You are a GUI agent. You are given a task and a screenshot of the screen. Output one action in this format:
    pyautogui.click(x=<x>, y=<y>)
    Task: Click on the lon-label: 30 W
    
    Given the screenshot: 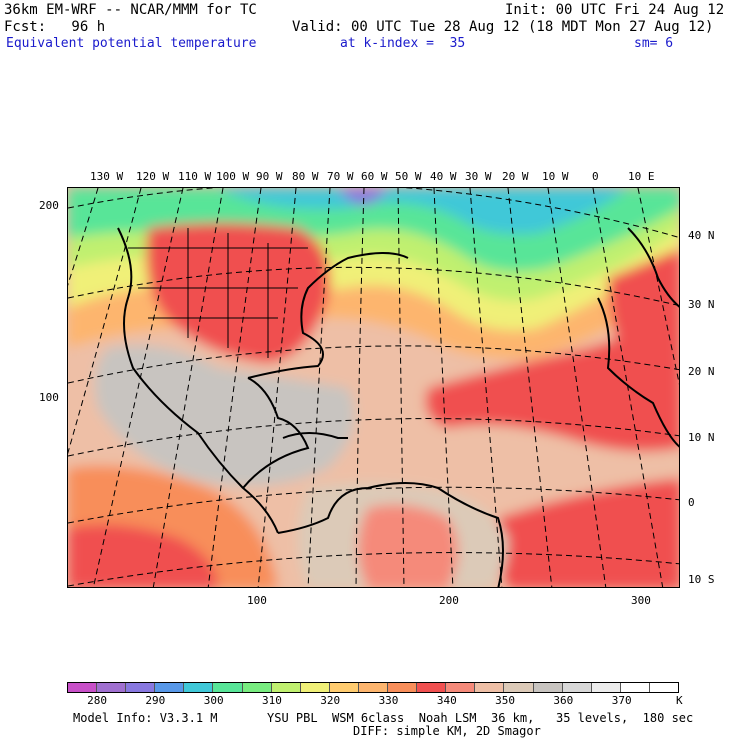 What is the action you would take?
    pyautogui.click(x=478, y=176)
    